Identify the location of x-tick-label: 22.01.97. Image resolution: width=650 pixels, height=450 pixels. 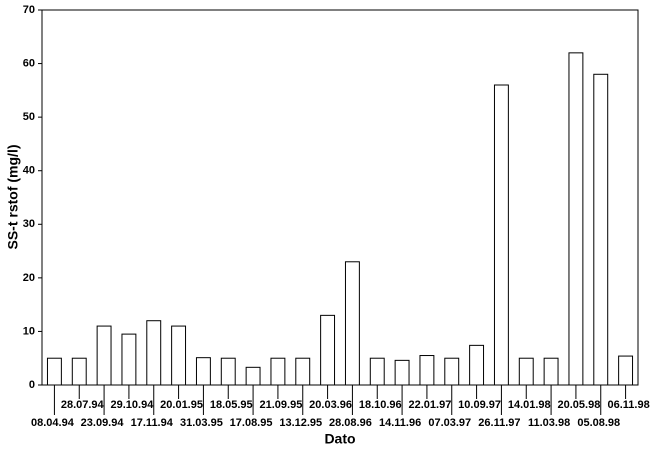
(430, 405).